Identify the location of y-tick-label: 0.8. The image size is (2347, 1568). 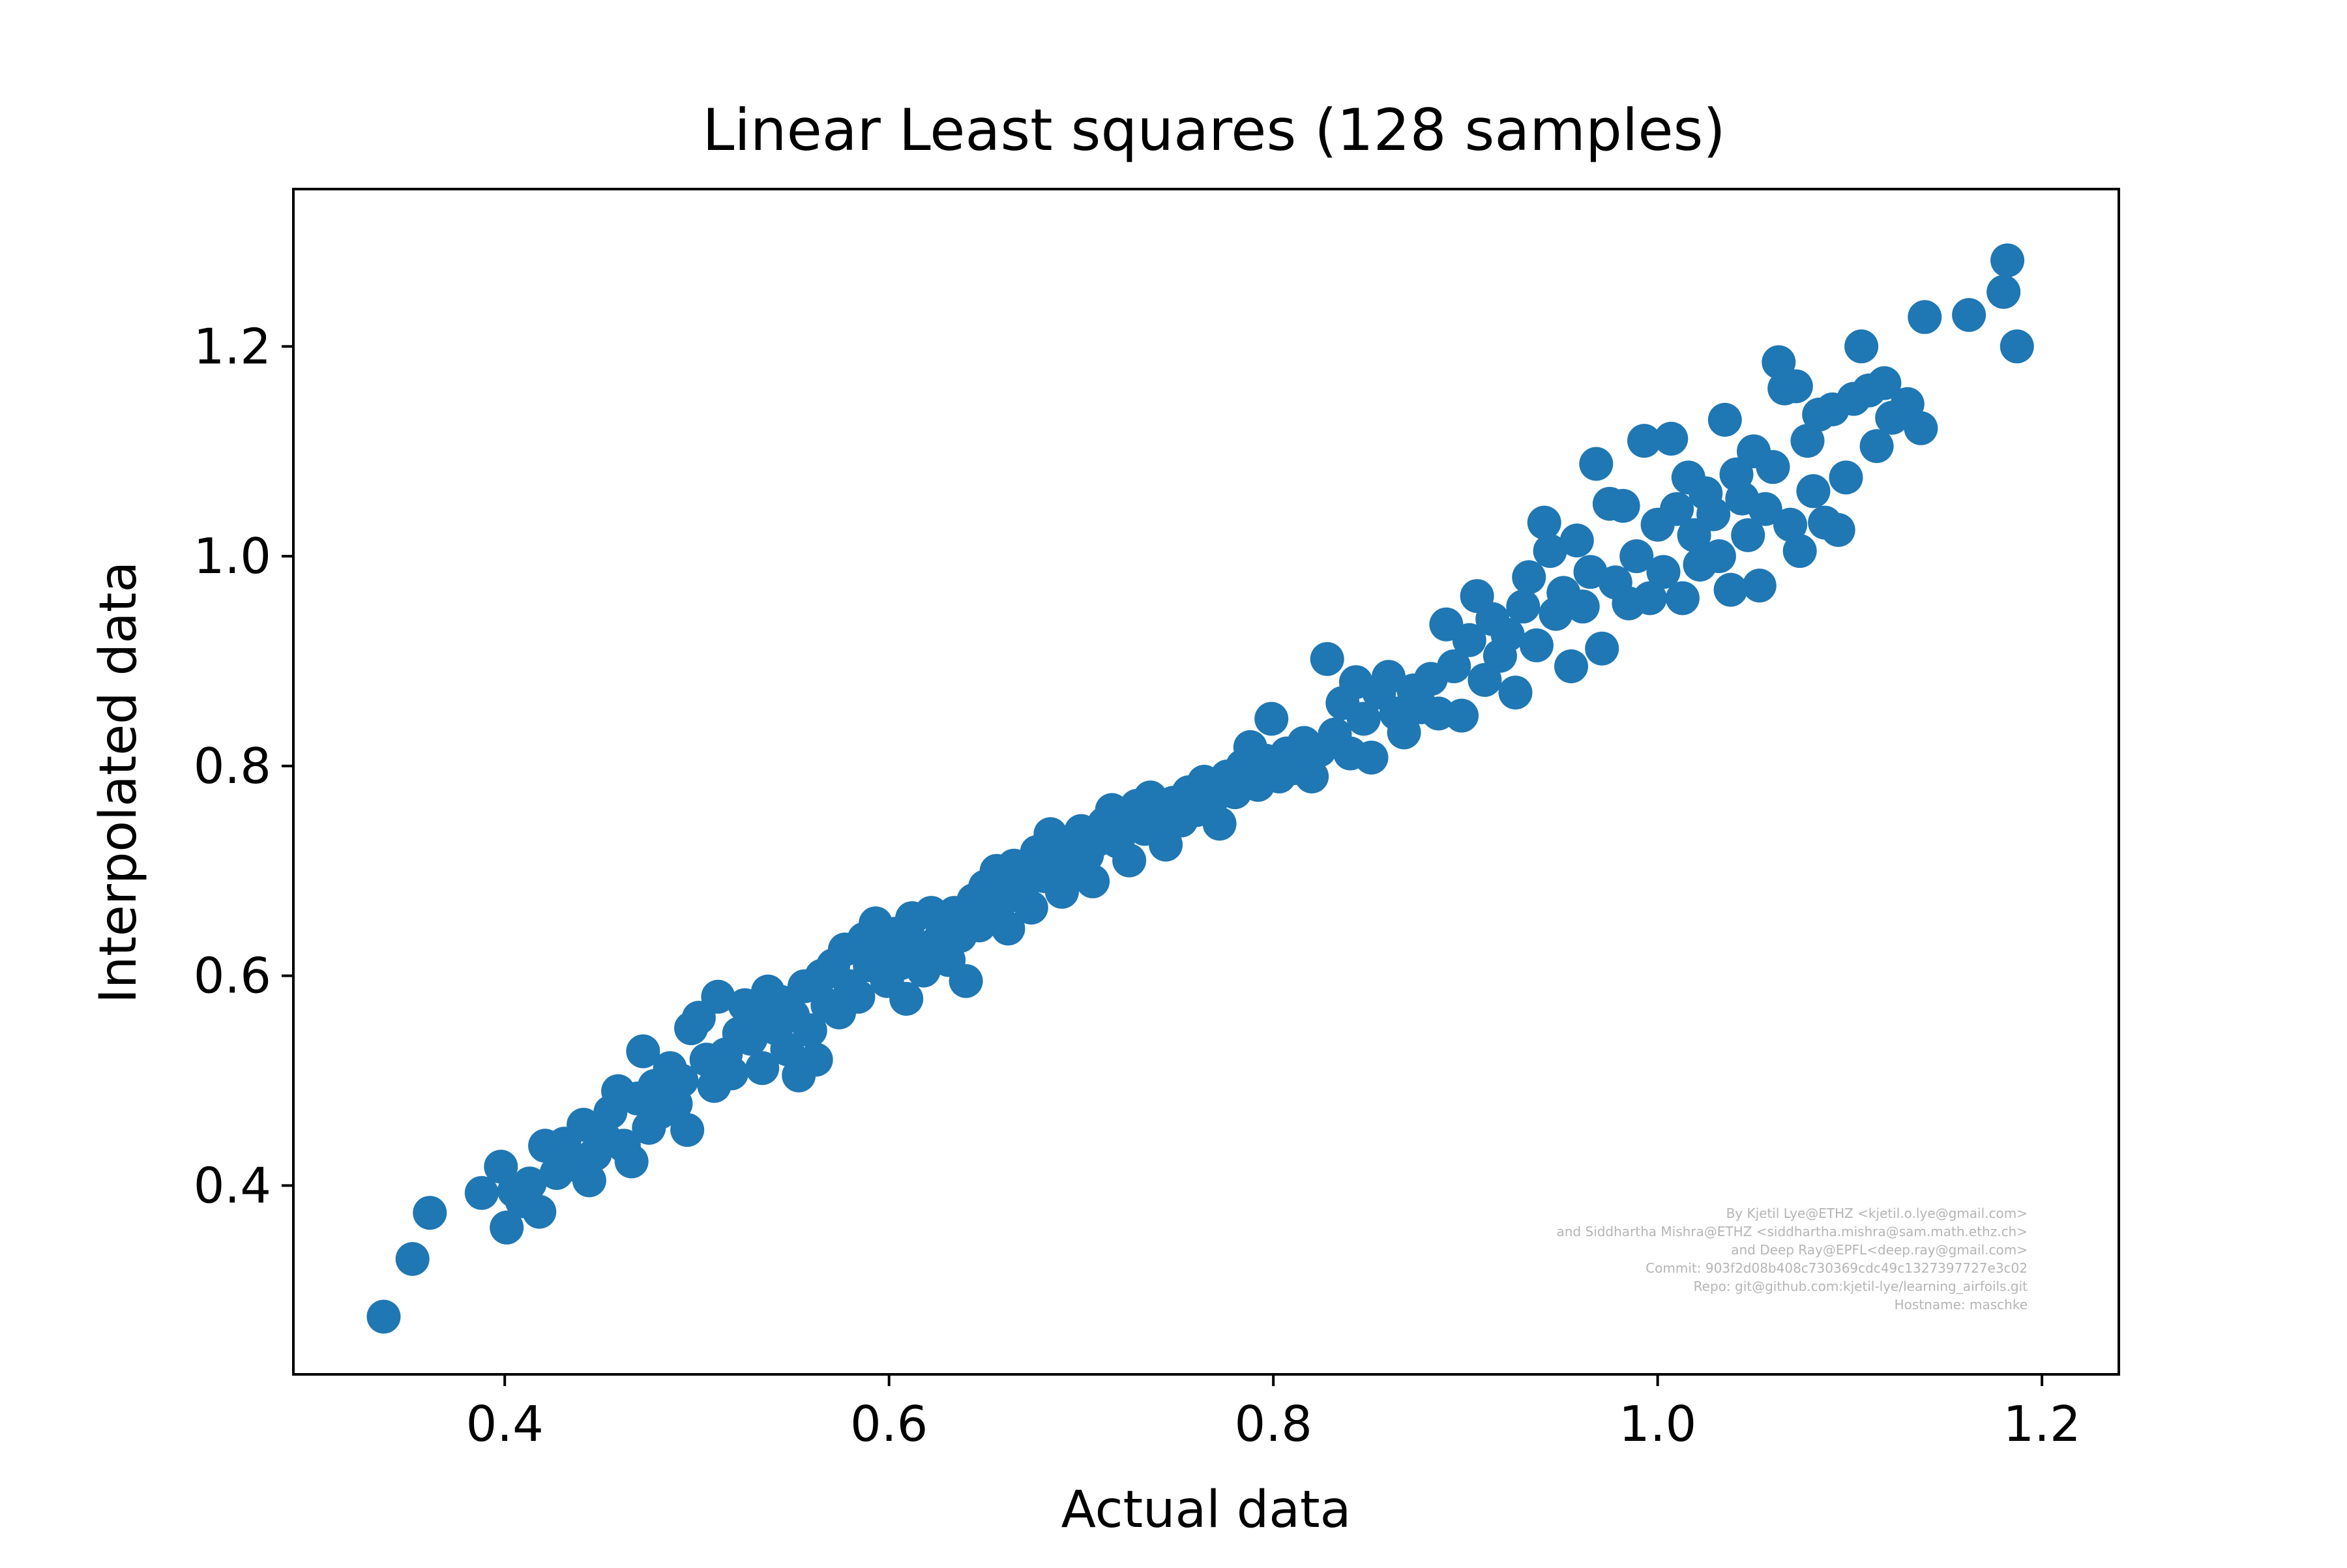
(232, 766).